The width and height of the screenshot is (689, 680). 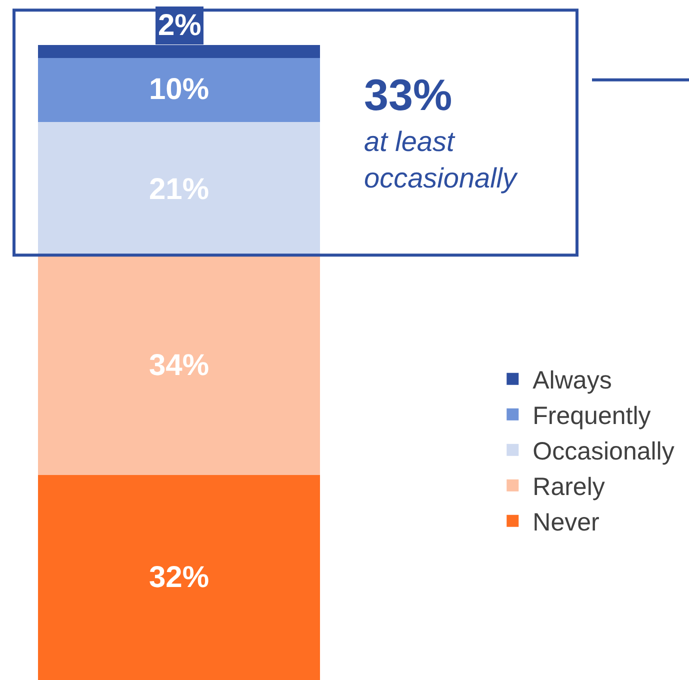 What do you see at coordinates (603, 452) in the screenshot?
I see `legend-label: Occasionally` at bounding box center [603, 452].